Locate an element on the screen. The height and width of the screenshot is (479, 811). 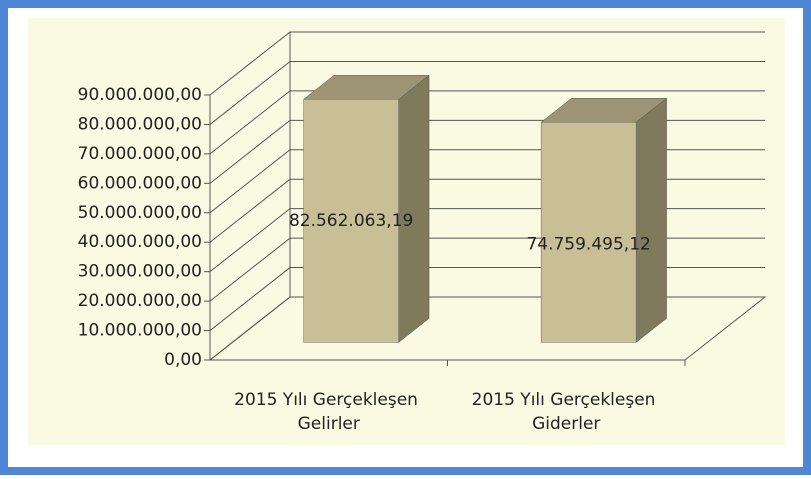
x-tick-label-line: Gelirler is located at coordinates (329, 424).